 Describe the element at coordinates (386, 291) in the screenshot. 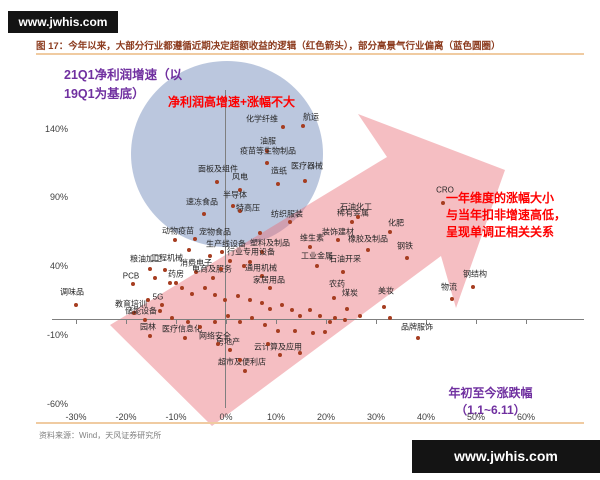

I see `data-point-label: 美妆` at that location.